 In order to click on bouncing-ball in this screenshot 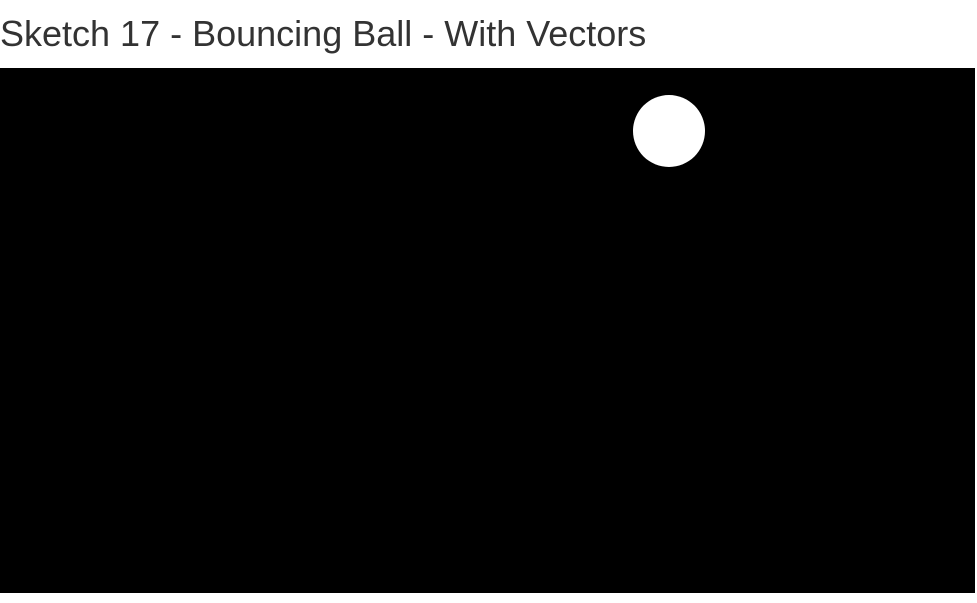, I will do `click(669, 131)`.